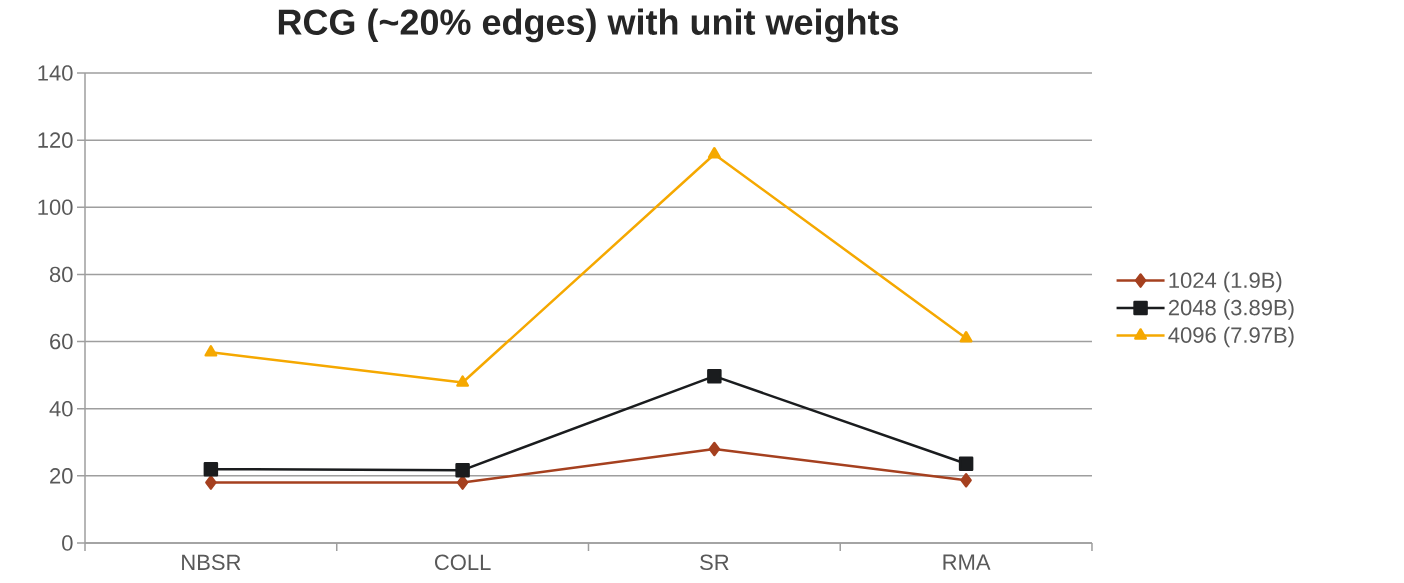 The height and width of the screenshot is (583, 1404). What do you see at coordinates (211, 562) in the screenshot?
I see `x-tick-label: NBSR` at bounding box center [211, 562].